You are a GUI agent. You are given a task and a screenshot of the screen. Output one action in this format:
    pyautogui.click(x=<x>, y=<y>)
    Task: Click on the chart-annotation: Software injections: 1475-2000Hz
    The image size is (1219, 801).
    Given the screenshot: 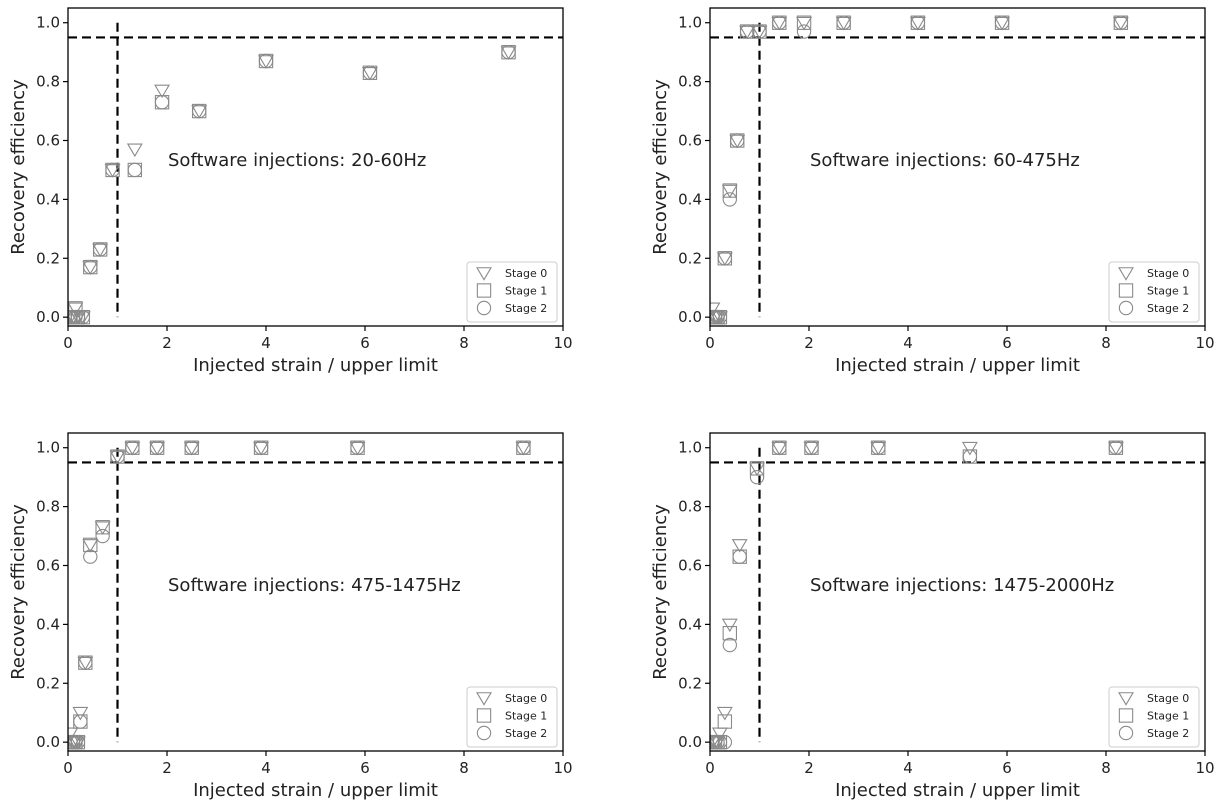 What is the action you would take?
    pyautogui.click(x=962, y=585)
    